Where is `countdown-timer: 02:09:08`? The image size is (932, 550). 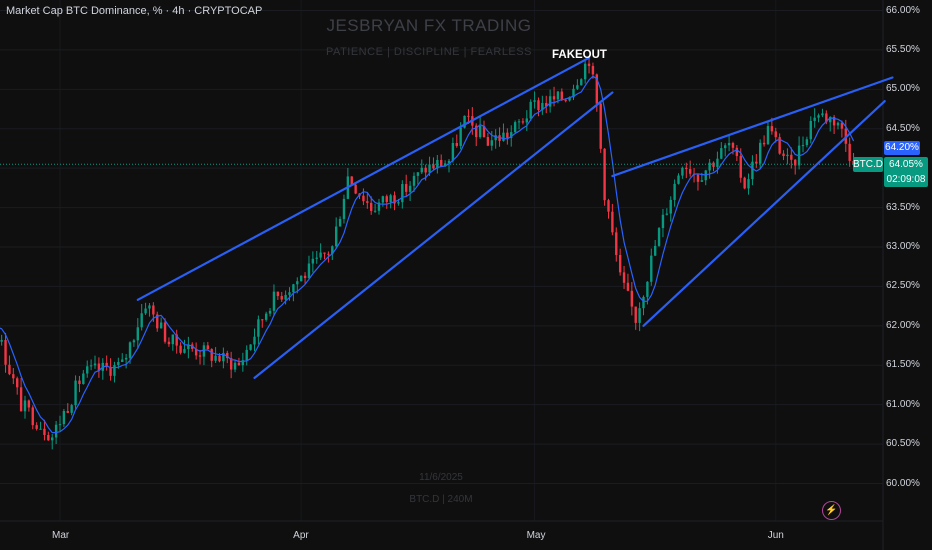 countdown-timer: 02:09:08 is located at coordinates (906, 179).